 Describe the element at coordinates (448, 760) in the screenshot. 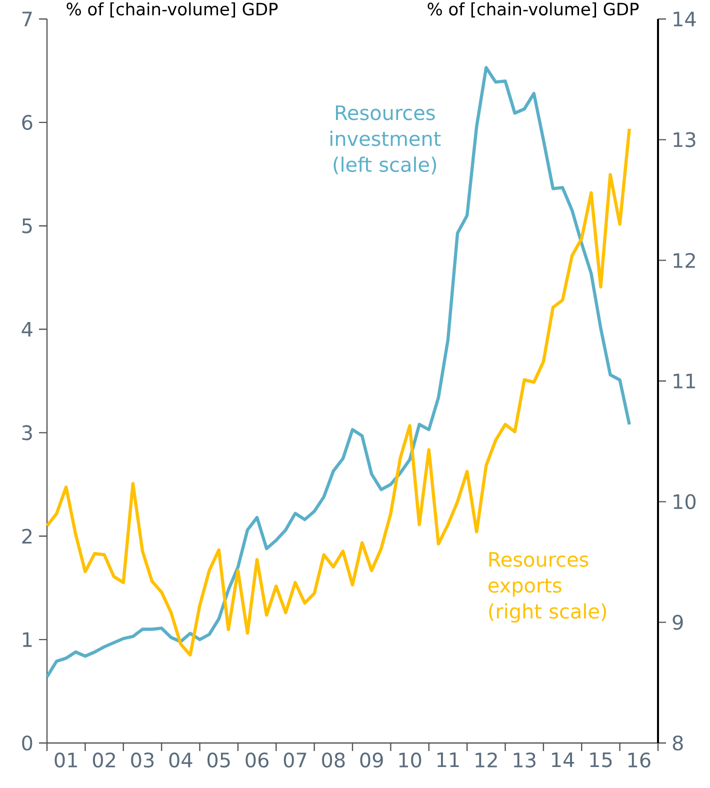

I see `x-tick-label: 11` at that location.